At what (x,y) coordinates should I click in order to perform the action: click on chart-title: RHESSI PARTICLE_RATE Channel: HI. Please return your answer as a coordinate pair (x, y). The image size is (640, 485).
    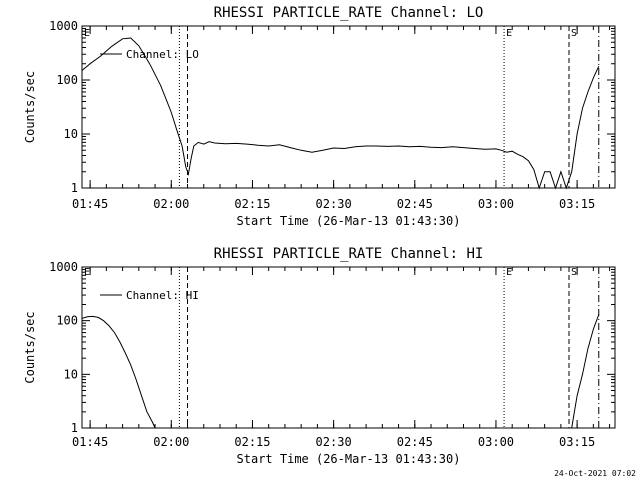
    Looking at the image, I should click on (349, 254).